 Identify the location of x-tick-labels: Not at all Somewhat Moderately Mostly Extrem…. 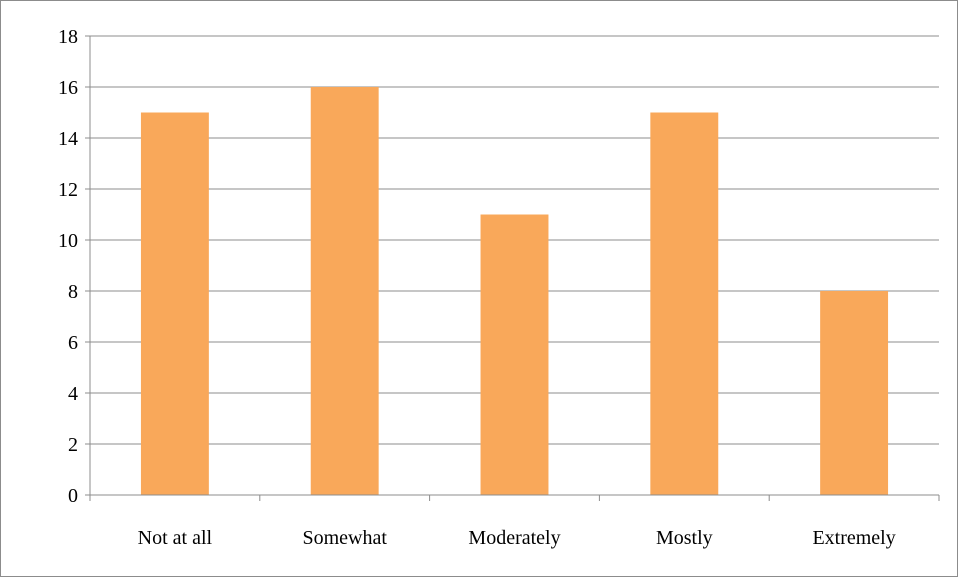
(517, 538).